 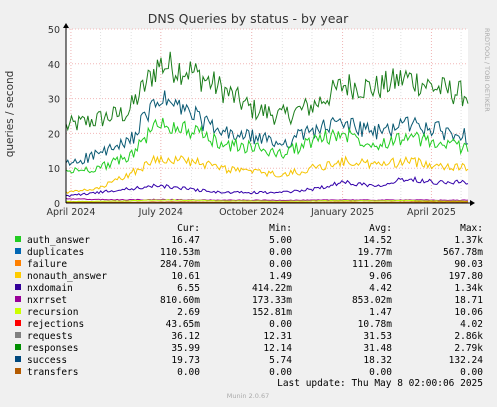 What do you see at coordinates (280, 360) in the screenshot?
I see `legend-min: 5.74` at bounding box center [280, 360].